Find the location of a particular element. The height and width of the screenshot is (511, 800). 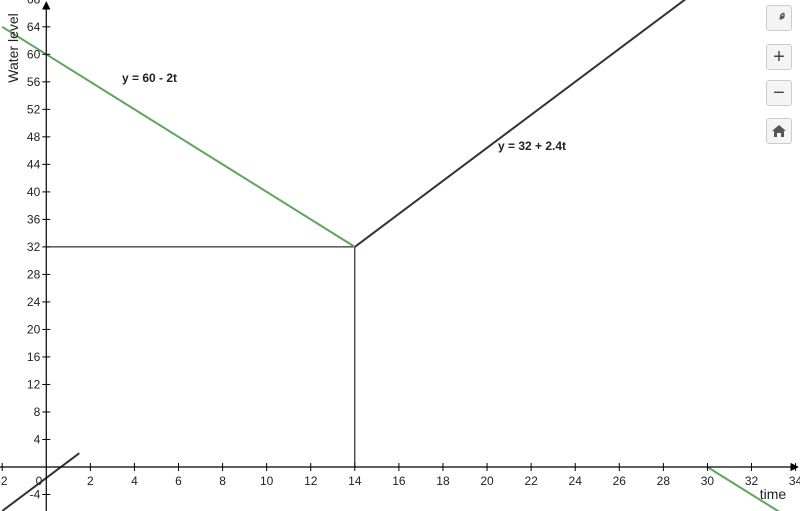

x-tick-label: 6 is located at coordinates (178, 481).